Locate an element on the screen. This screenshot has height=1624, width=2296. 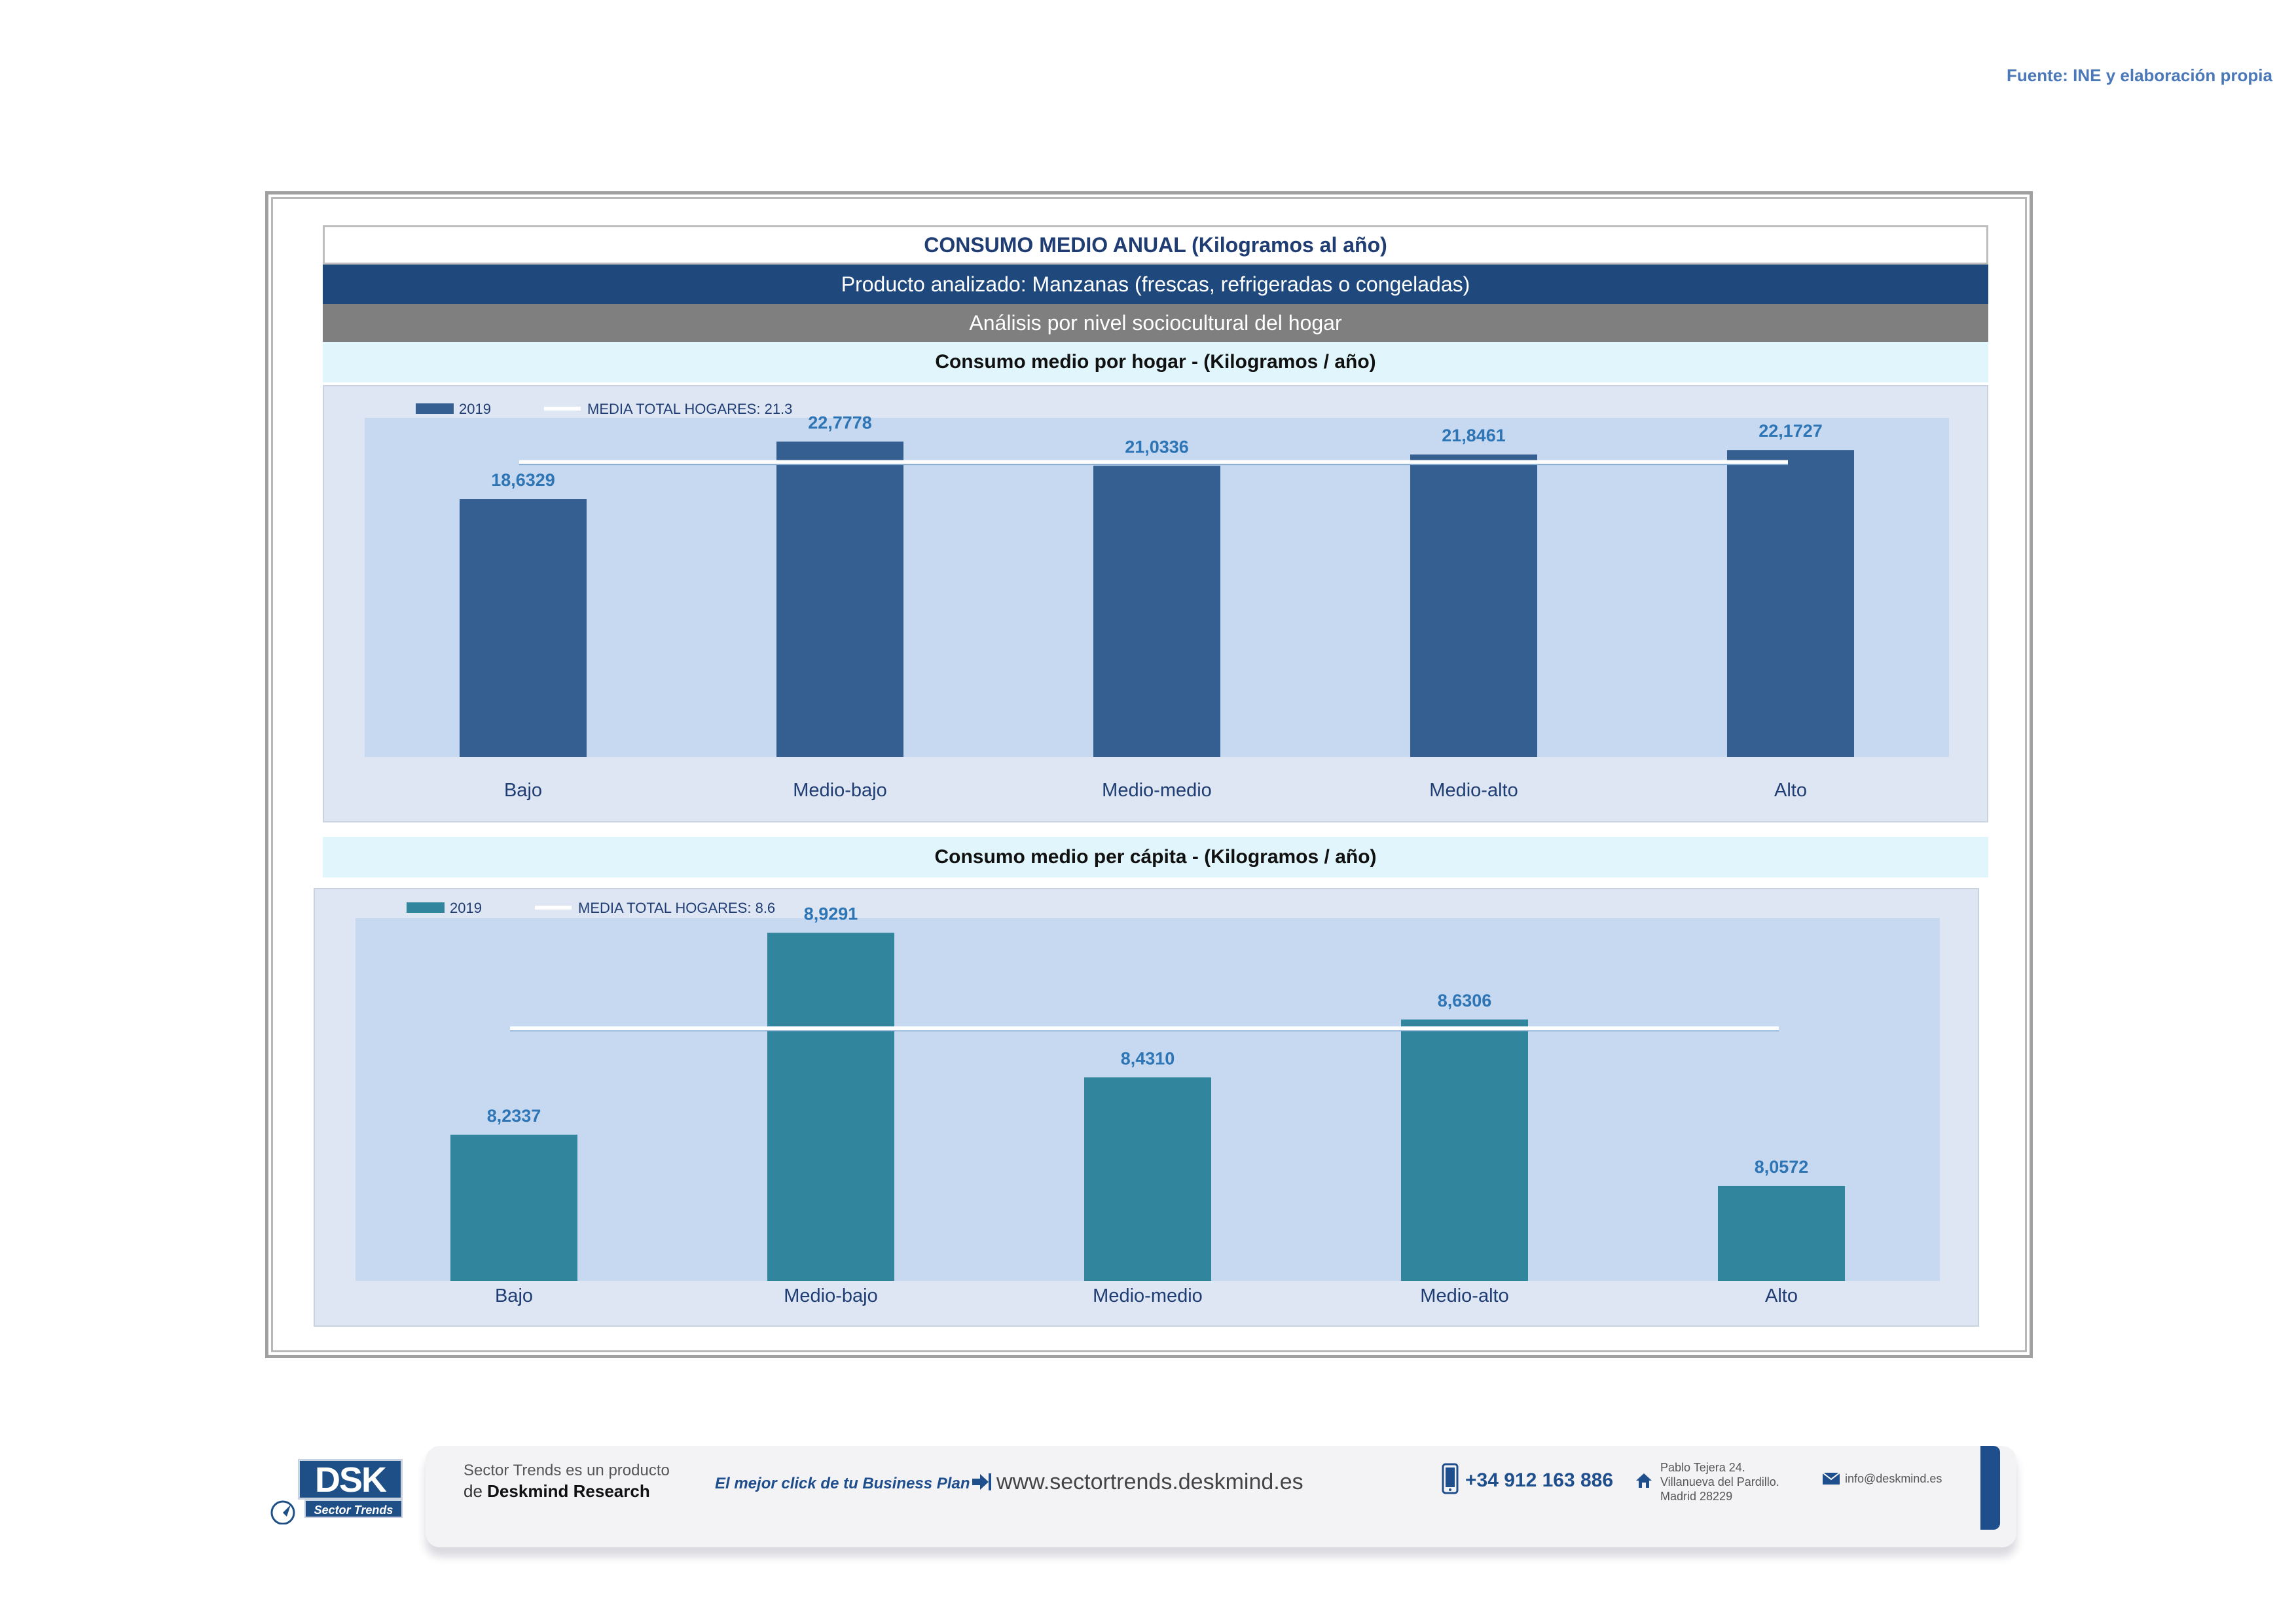
mobile-phone-icon is located at coordinates (1450, 1478).